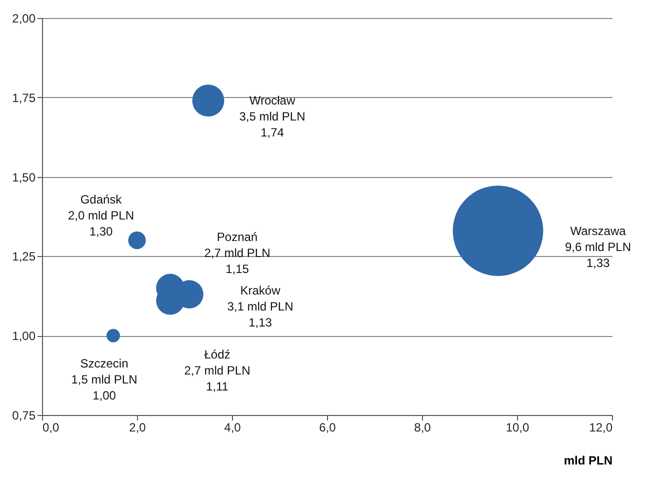  Describe the element at coordinates (260, 306) in the screenshot. I see `annotation: Kraków 3,1 mld PLN 1,13` at that location.